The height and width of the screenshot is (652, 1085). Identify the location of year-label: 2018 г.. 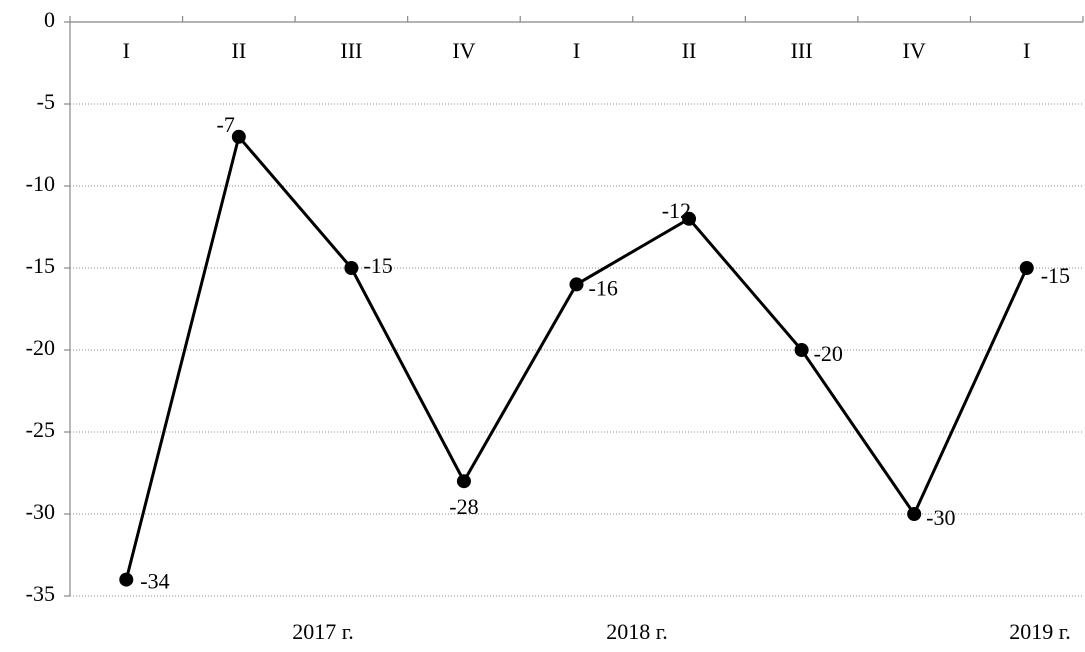
(637, 631).